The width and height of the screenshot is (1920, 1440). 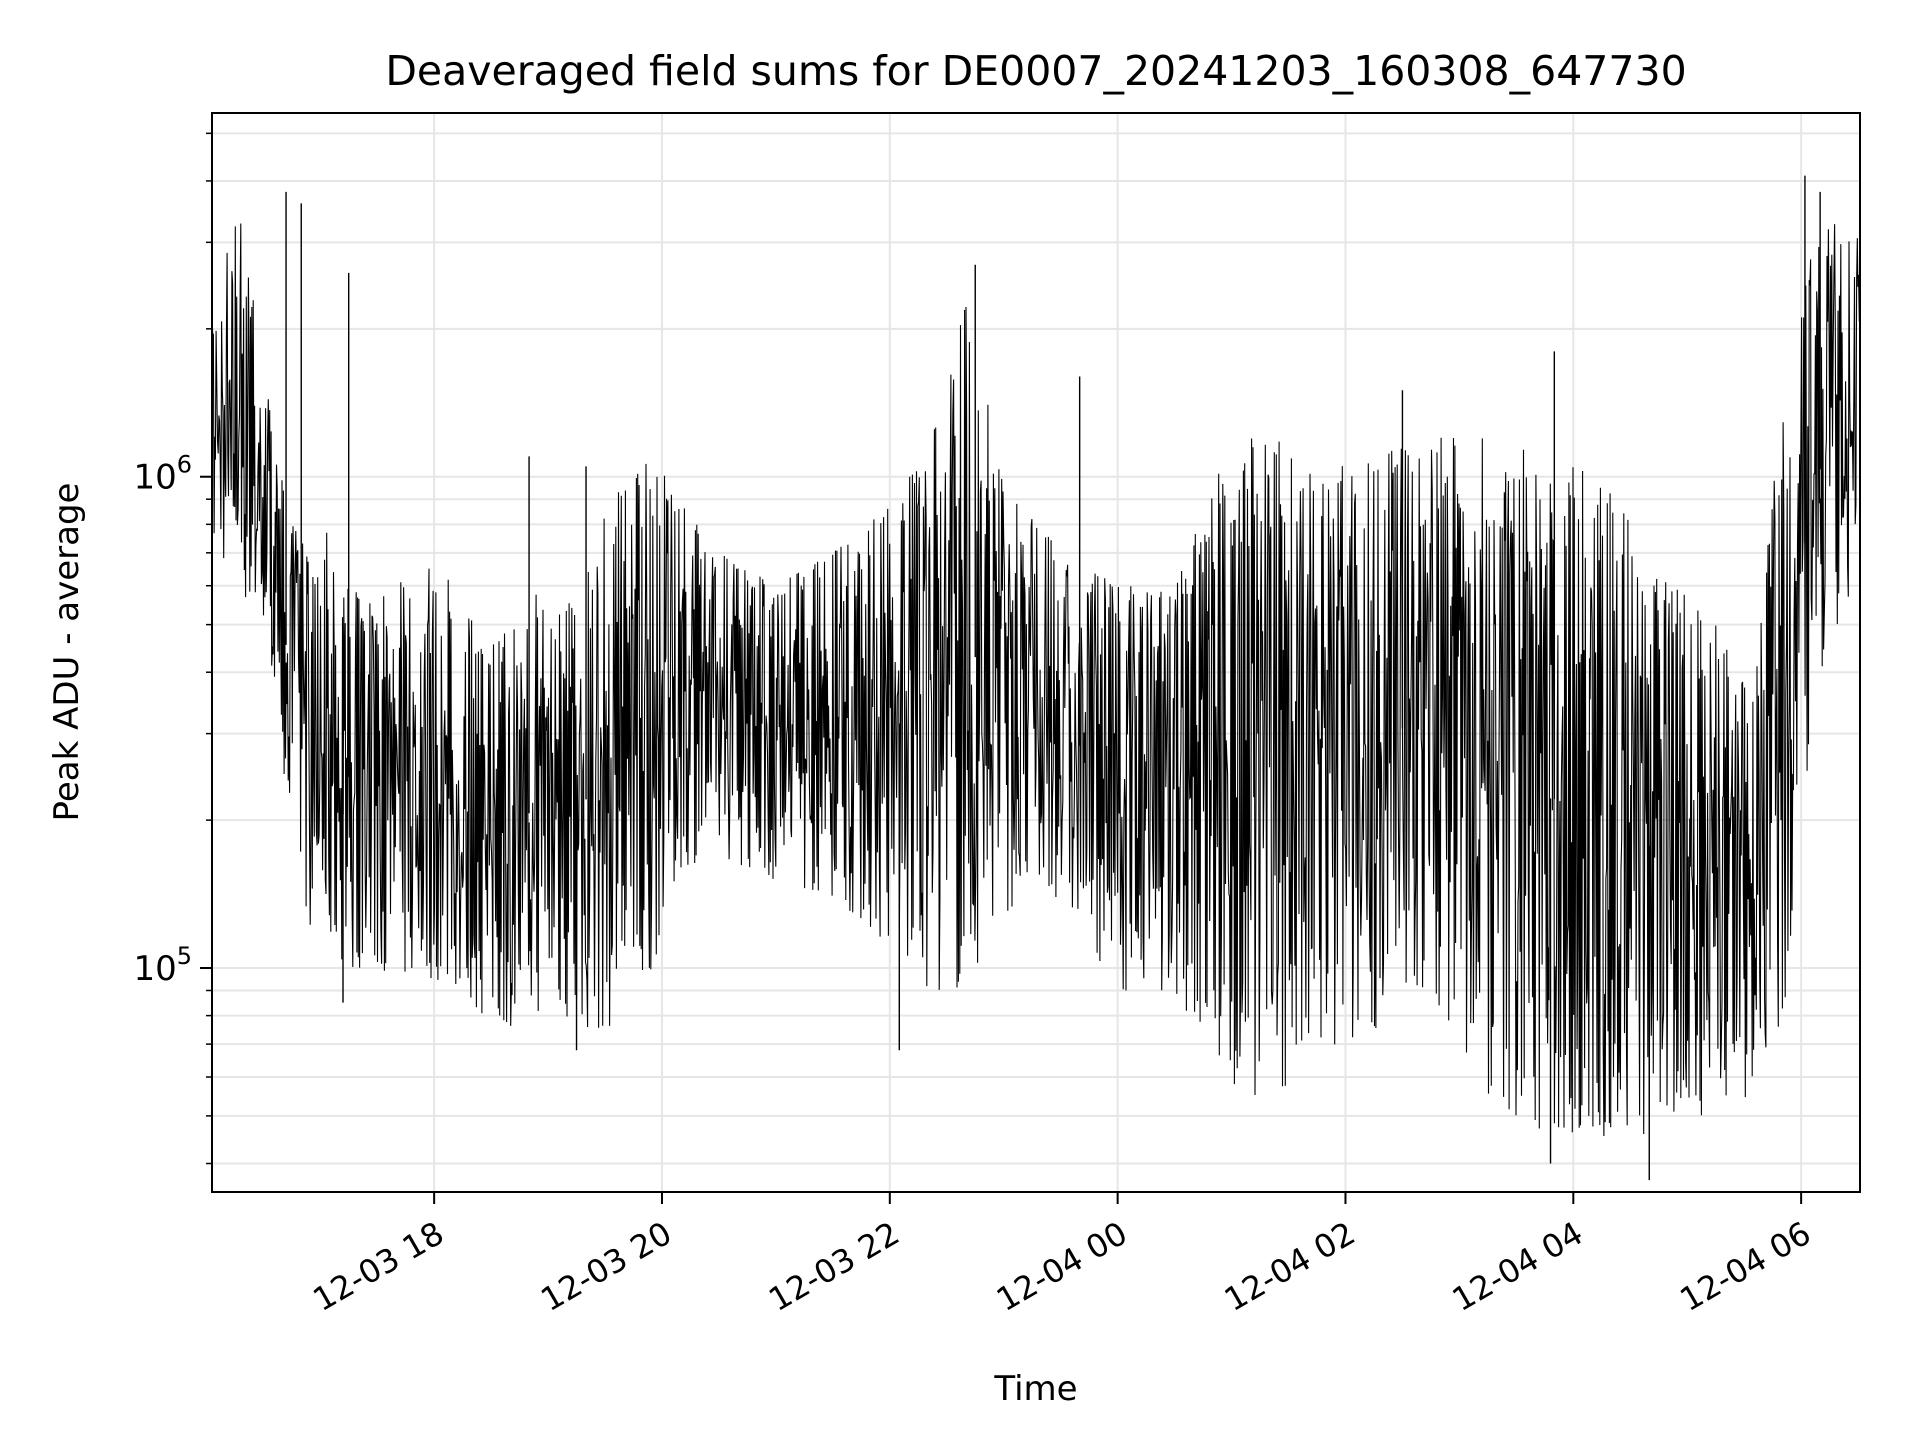 What do you see at coordinates (606, 1266) in the screenshot?
I see `x-tick-label: 12-03 20` at bounding box center [606, 1266].